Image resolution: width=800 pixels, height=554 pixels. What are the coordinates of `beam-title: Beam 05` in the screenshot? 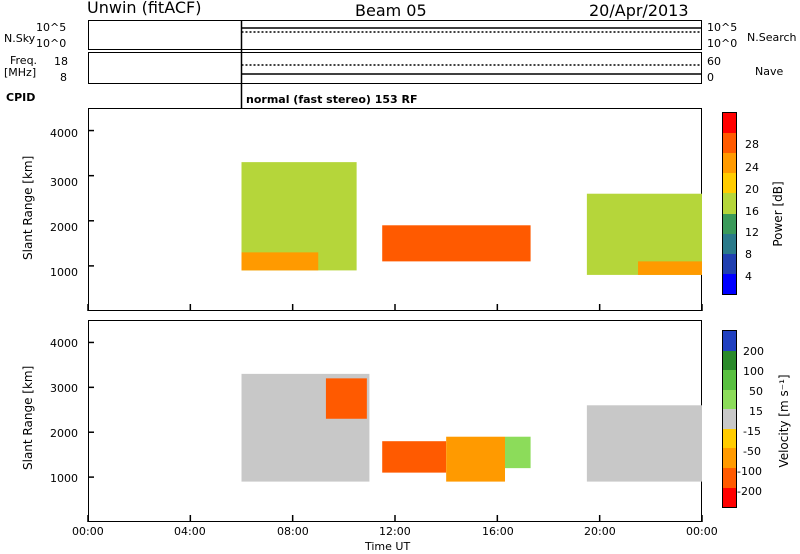 It's located at (391, 10).